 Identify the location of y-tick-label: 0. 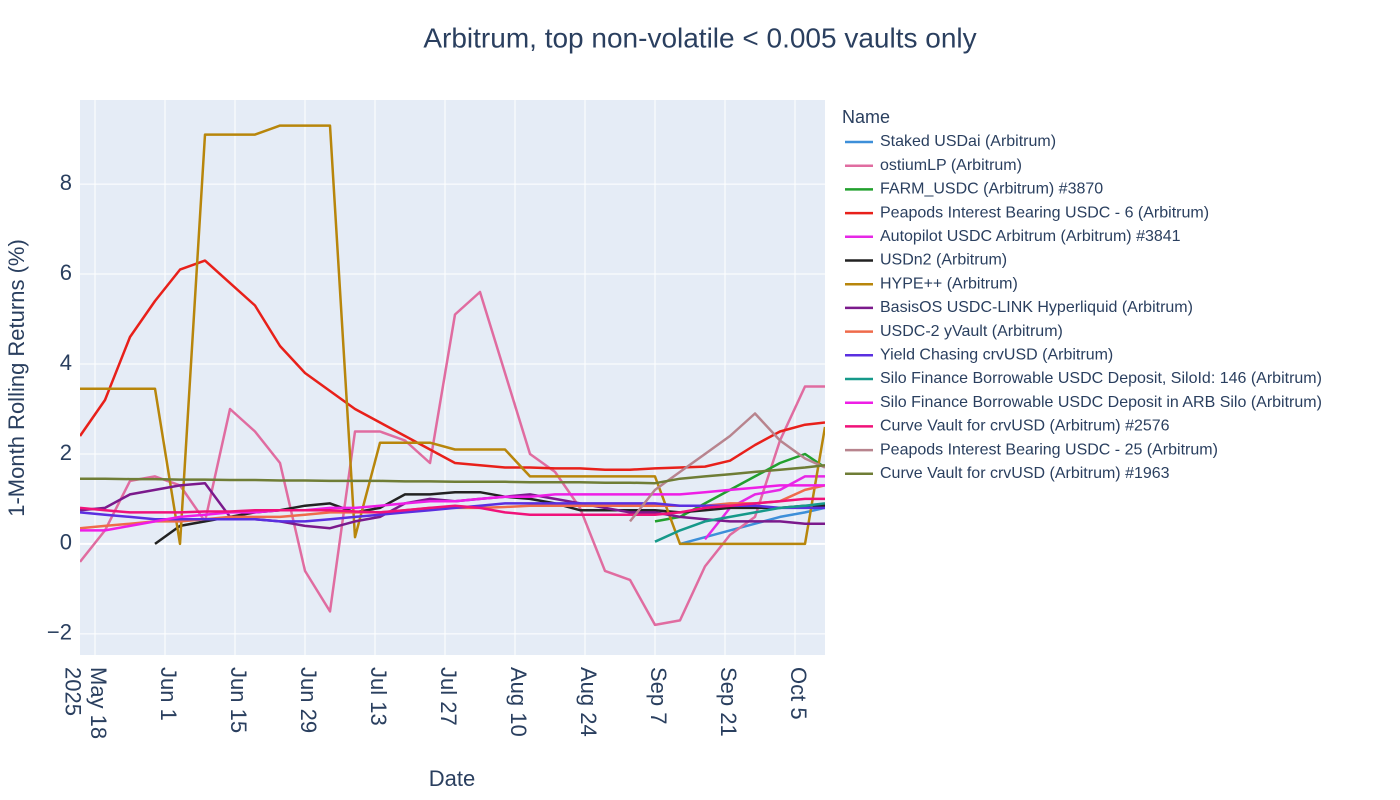
(66, 542).